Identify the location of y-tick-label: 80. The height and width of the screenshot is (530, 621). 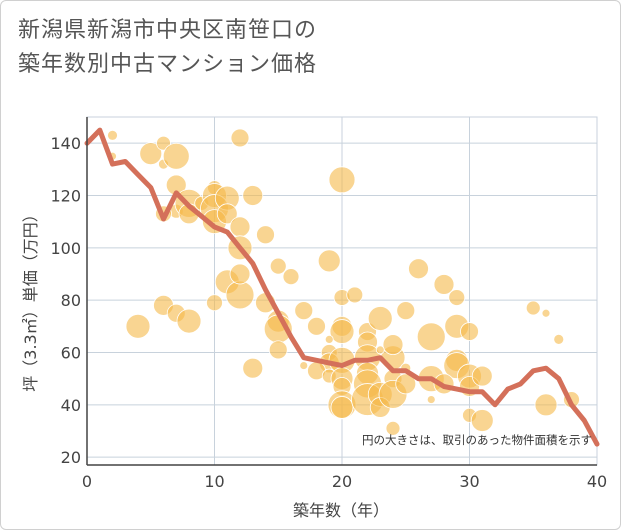
(71, 300).